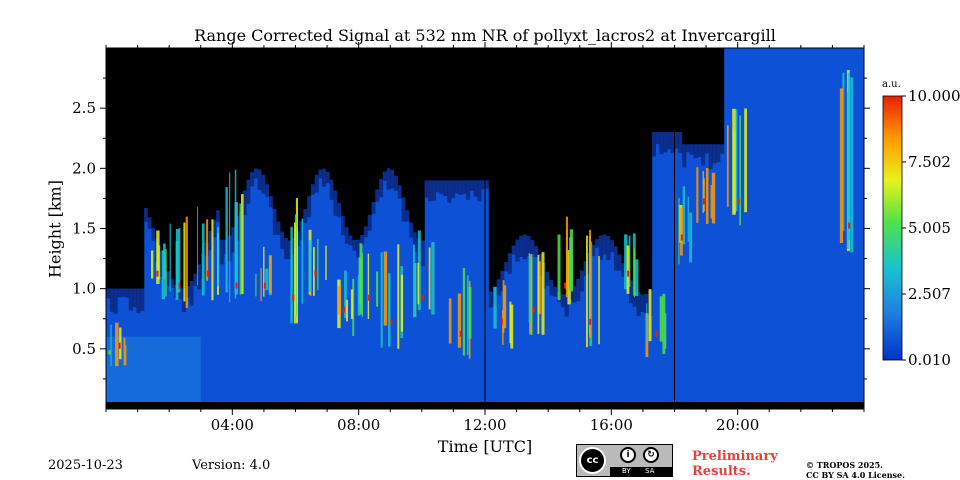  What do you see at coordinates (651, 455) in the screenshot?
I see `share-alike-icon: ↻` at bounding box center [651, 455].